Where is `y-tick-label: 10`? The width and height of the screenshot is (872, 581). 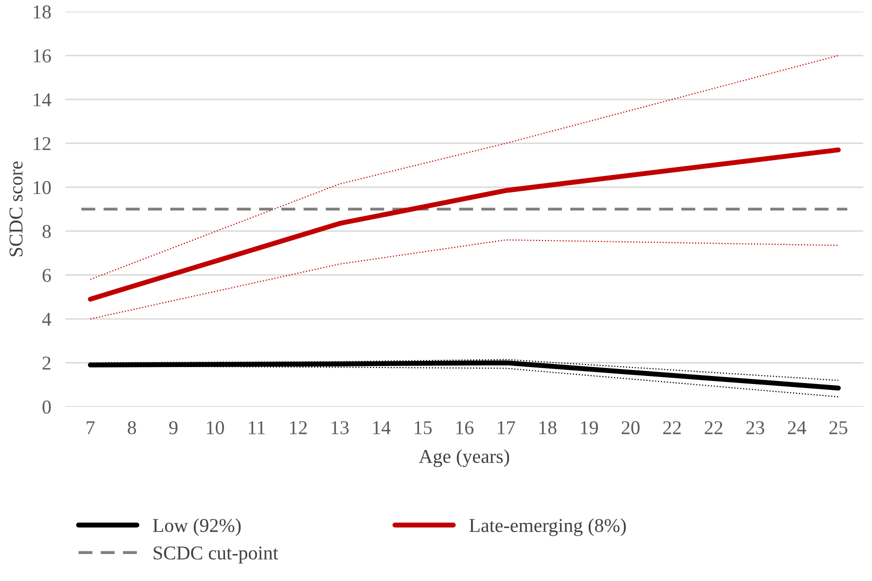
y-tick-label: 10 is located at coordinates (42, 187).